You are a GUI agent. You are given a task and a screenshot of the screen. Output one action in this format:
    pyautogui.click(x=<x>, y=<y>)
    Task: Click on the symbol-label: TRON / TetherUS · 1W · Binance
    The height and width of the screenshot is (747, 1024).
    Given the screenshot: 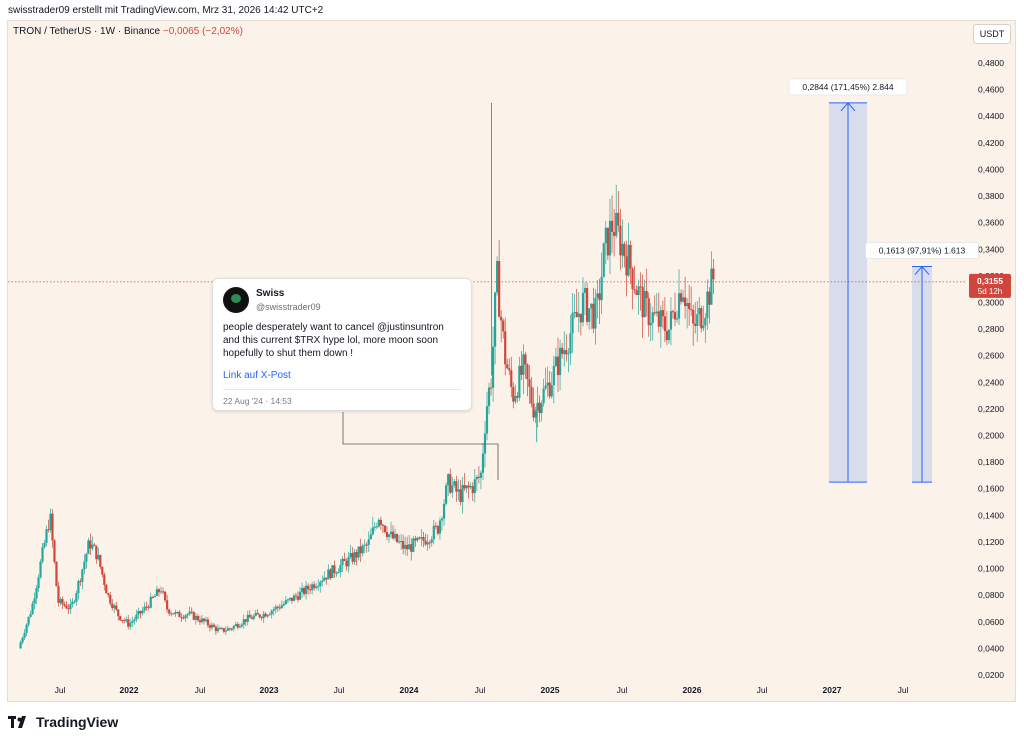 What is the action you would take?
    pyautogui.click(x=87, y=31)
    